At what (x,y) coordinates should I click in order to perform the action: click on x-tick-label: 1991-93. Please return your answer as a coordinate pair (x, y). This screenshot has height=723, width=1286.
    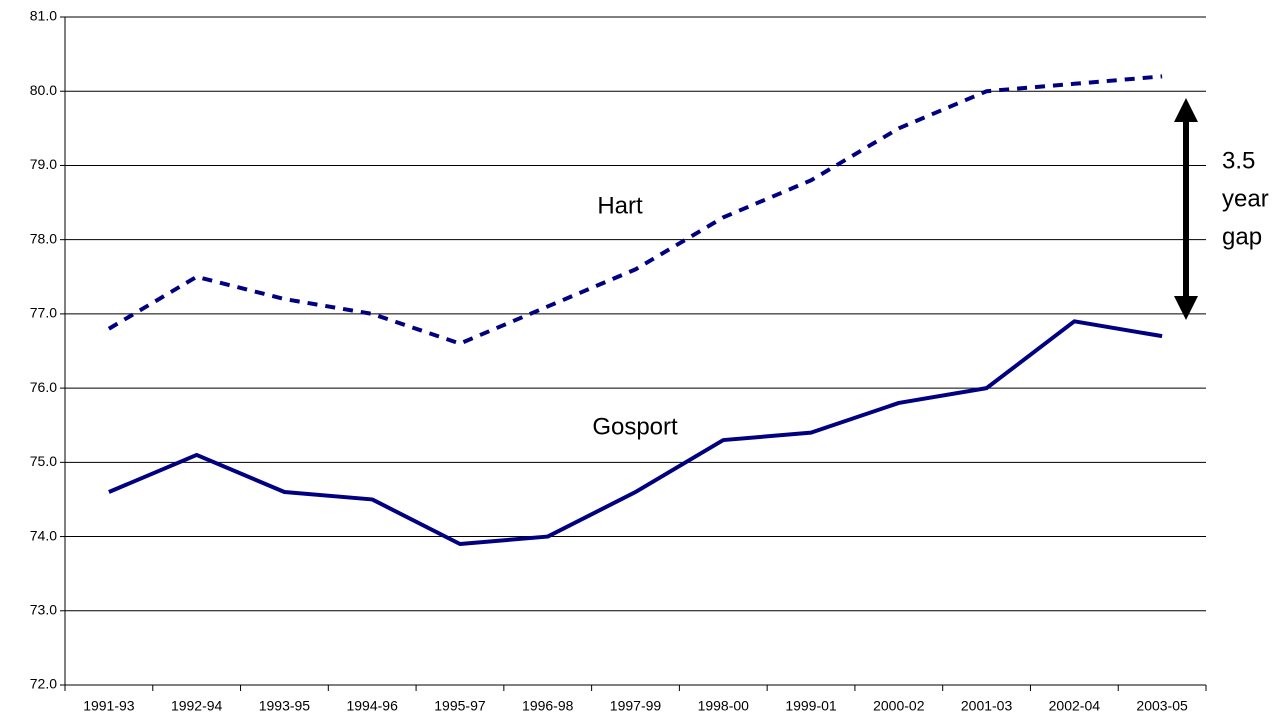
    Looking at the image, I should click on (109, 706).